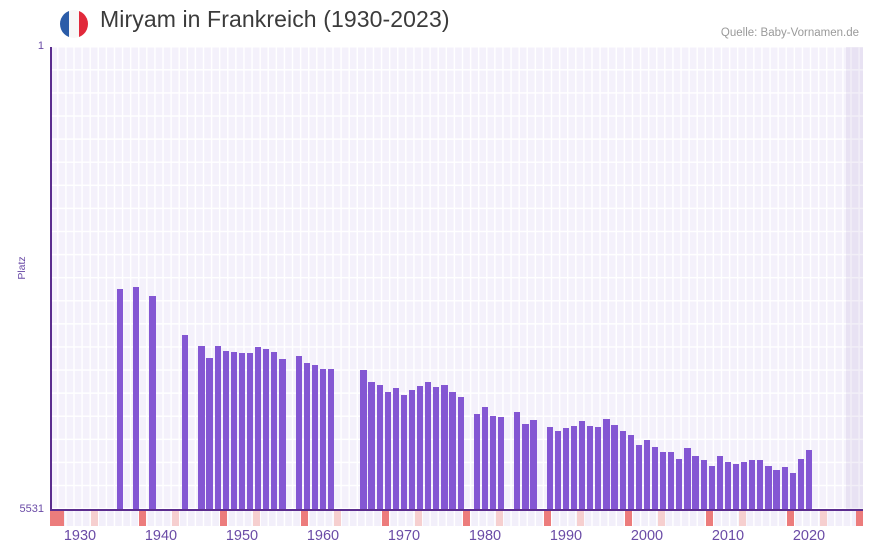 This screenshot has width=873, height=552. Describe the element at coordinates (275, 19) in the screenshot. I see `page-title: Miryam in Frankreich (1930-2023)` at that location.